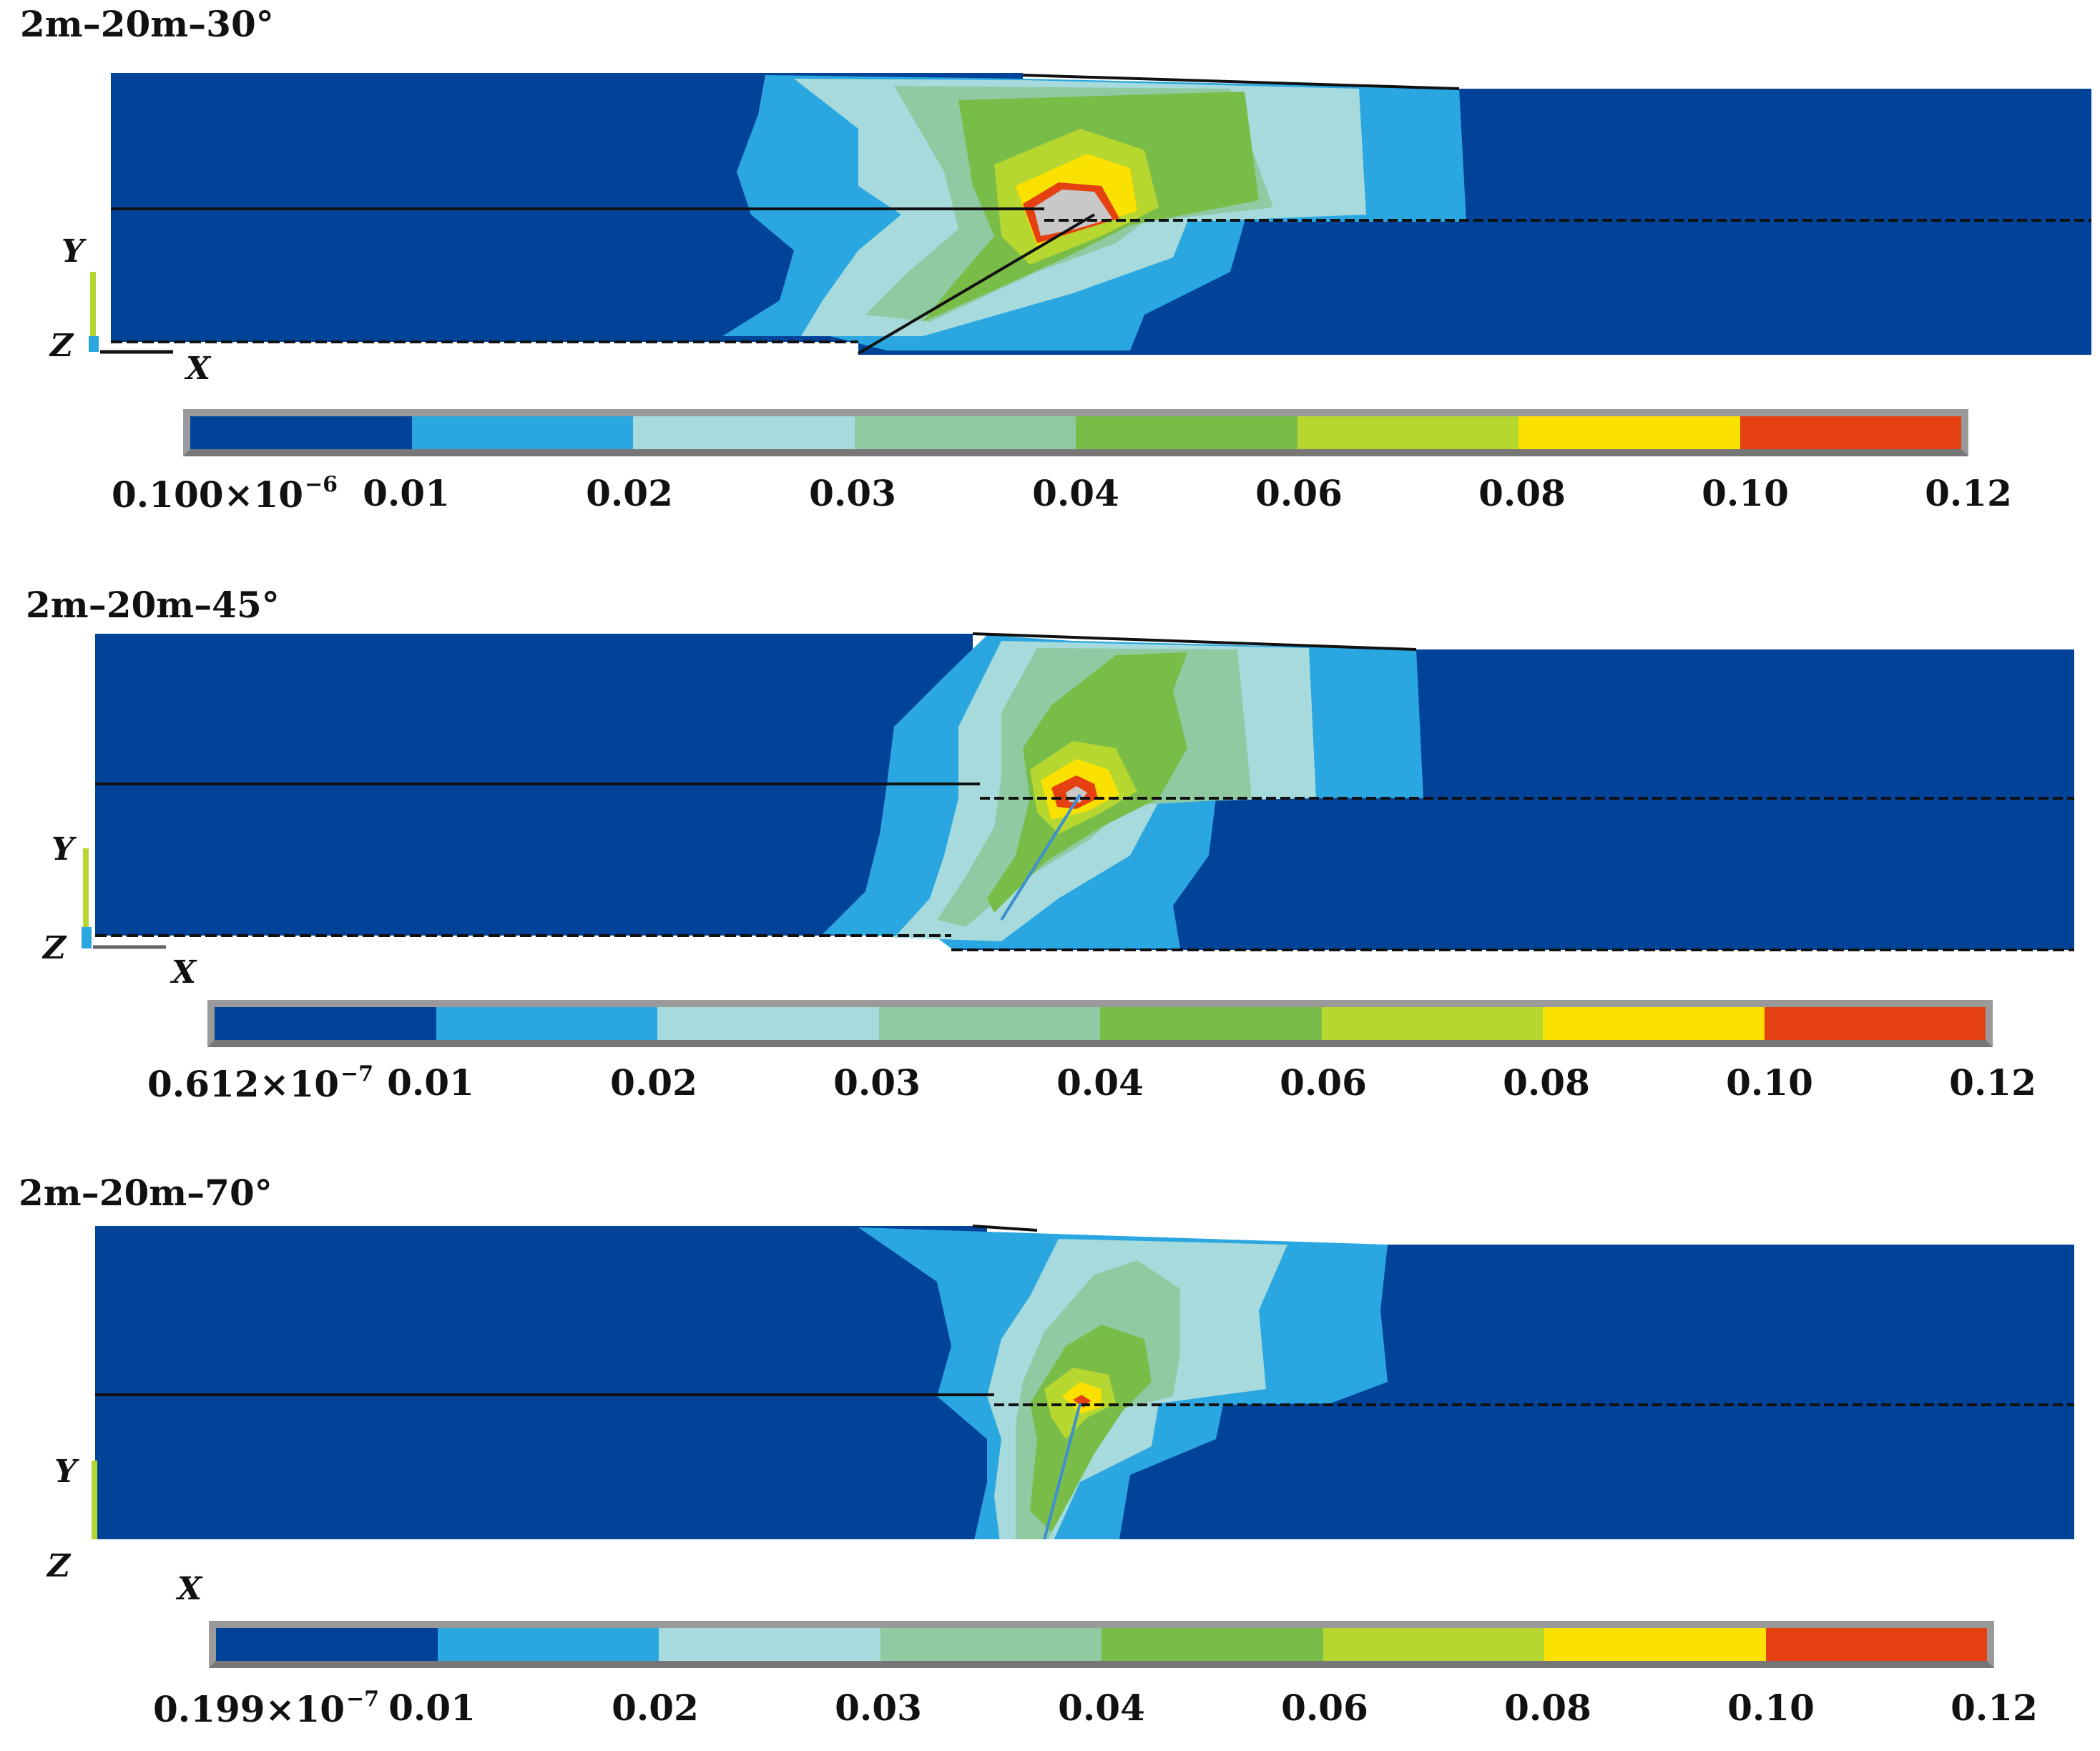  I want to click on scale-min-mantissa: 0.612×10, so click(243, 1084).